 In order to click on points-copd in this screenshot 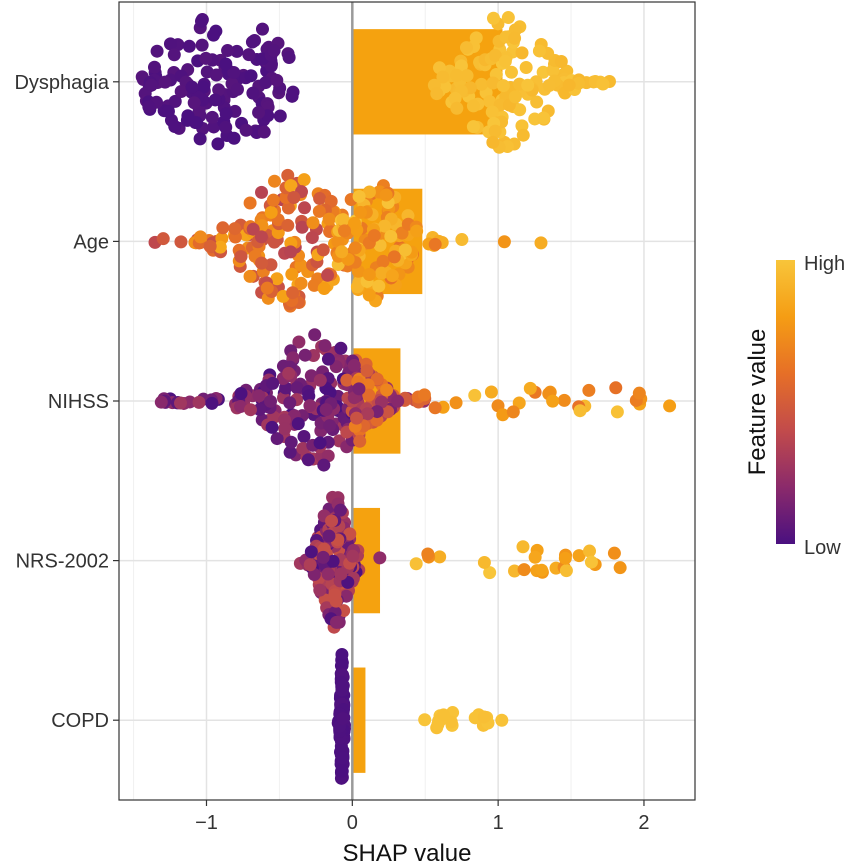, I will do `click(420, 716)`.